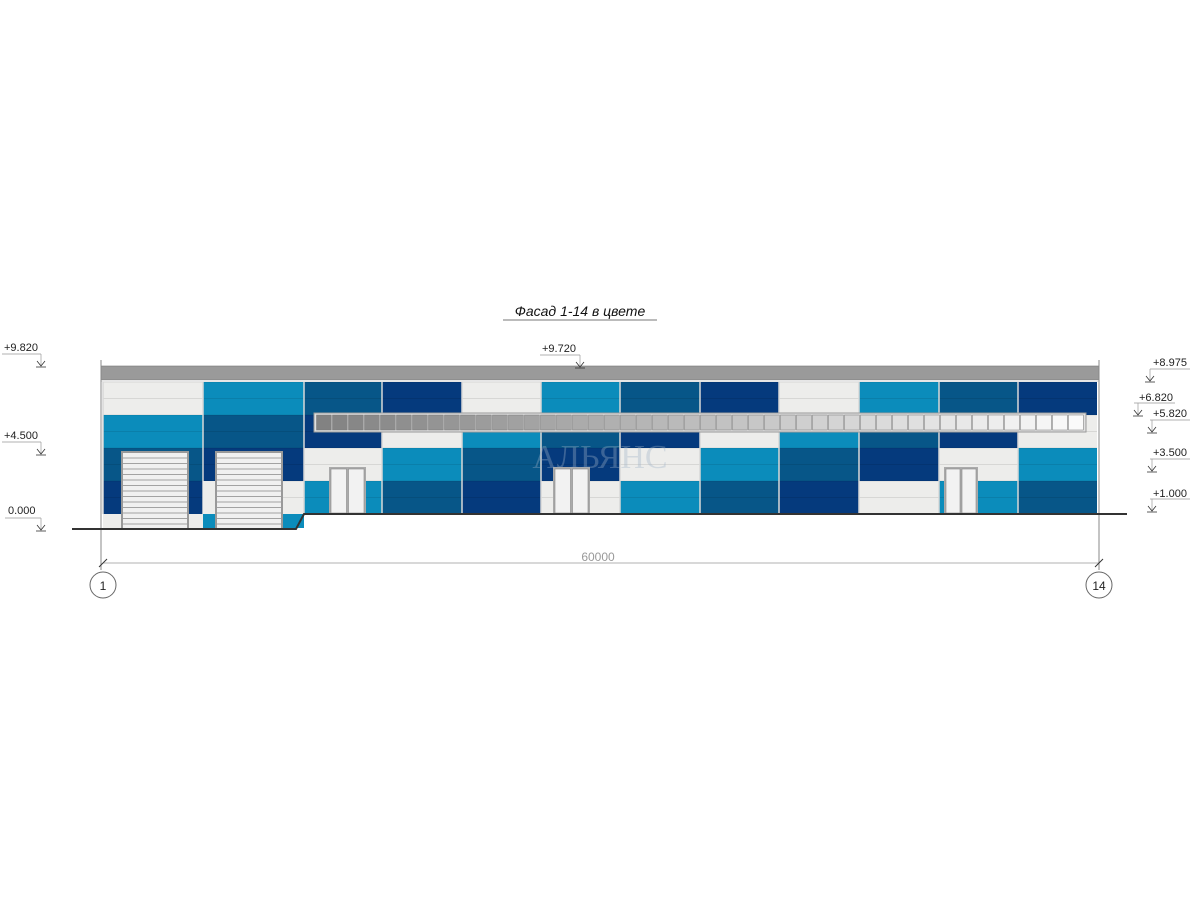 Image resolution: width=1200 pixels, height=900 pixels. Describe the element at coordinates (21, 436) in the screenshot. I see `elevation-mark: +4.500` at that location.